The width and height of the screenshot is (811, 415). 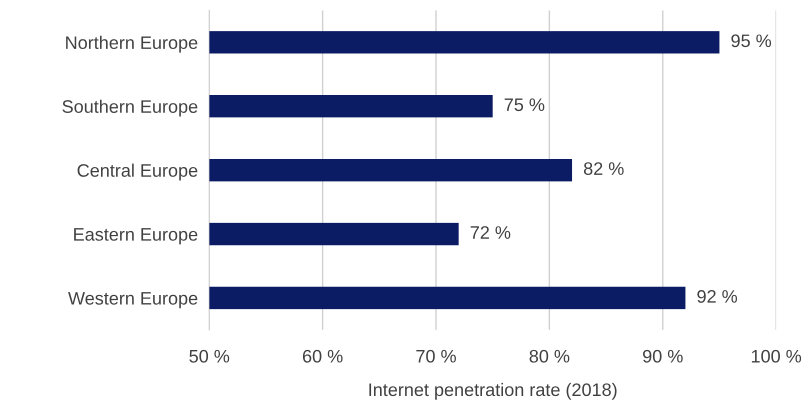 I want to click on x-tick-label: 50 %, so click(x=209, y=356).